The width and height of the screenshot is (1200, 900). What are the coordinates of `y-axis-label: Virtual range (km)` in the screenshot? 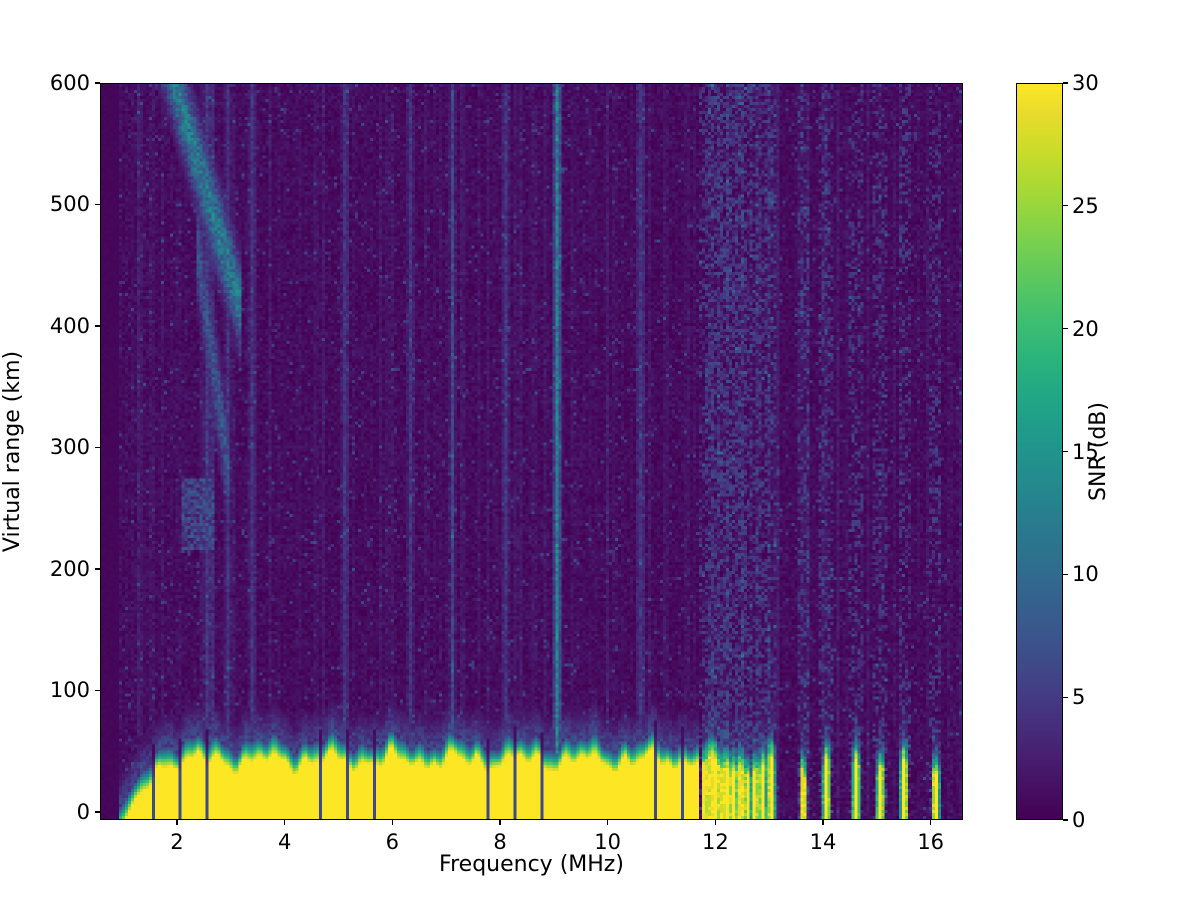 It's located at (12, 451).